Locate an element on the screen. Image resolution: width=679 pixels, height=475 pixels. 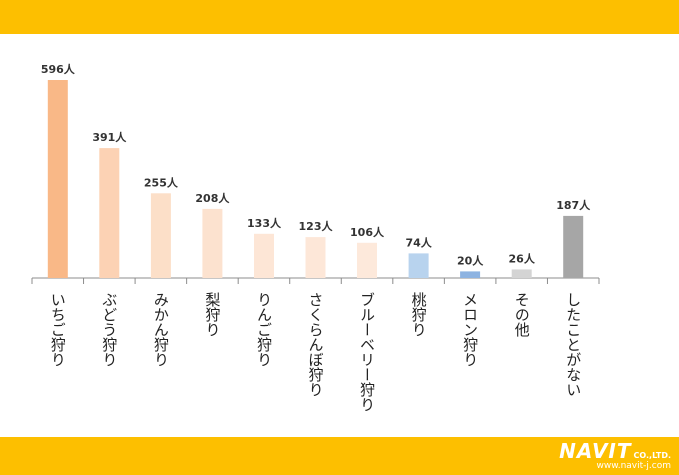
company-logo: NAVIT CO.,LTD. www.navit-j.com is located at coordinates (615, 456).